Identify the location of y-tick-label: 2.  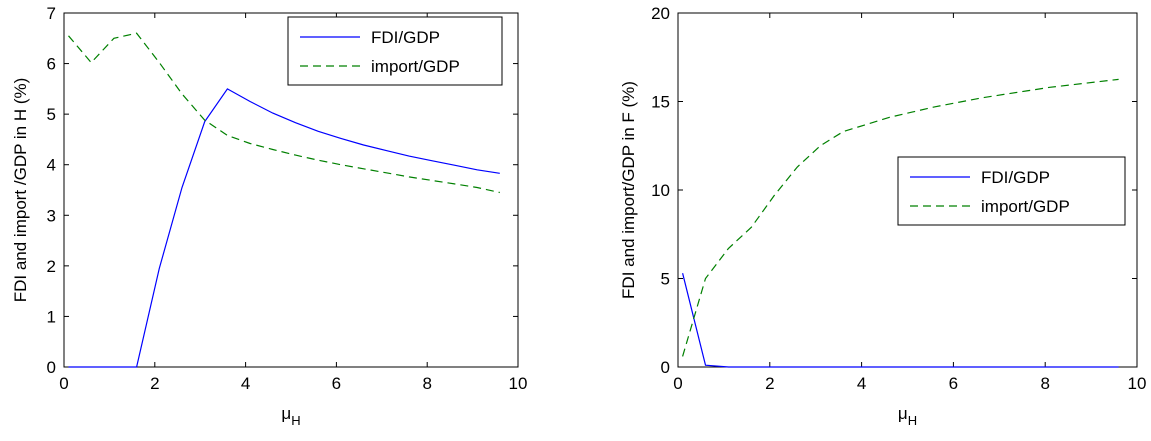
(51, 266).